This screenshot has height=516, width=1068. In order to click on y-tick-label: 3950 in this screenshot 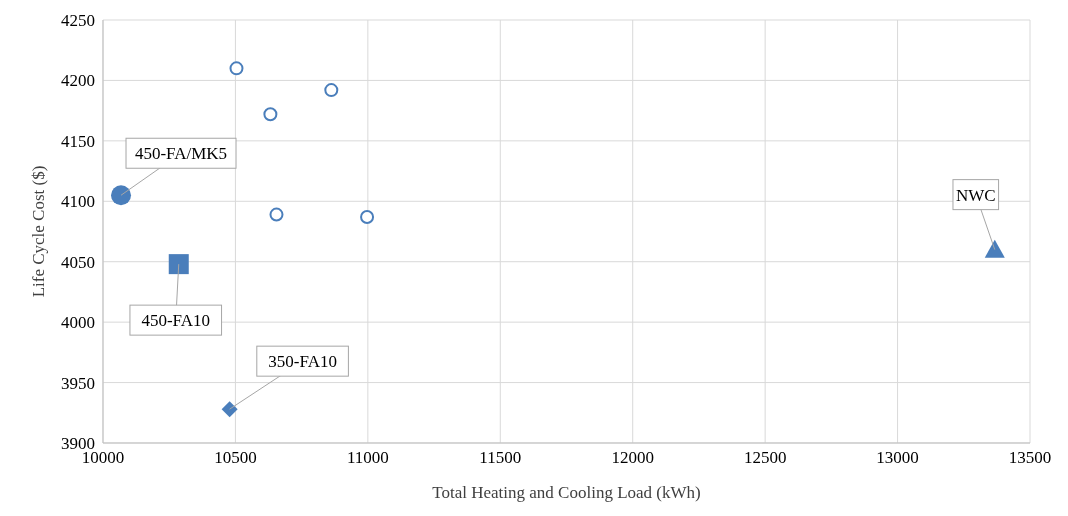, I will do `click(78, 383)`.